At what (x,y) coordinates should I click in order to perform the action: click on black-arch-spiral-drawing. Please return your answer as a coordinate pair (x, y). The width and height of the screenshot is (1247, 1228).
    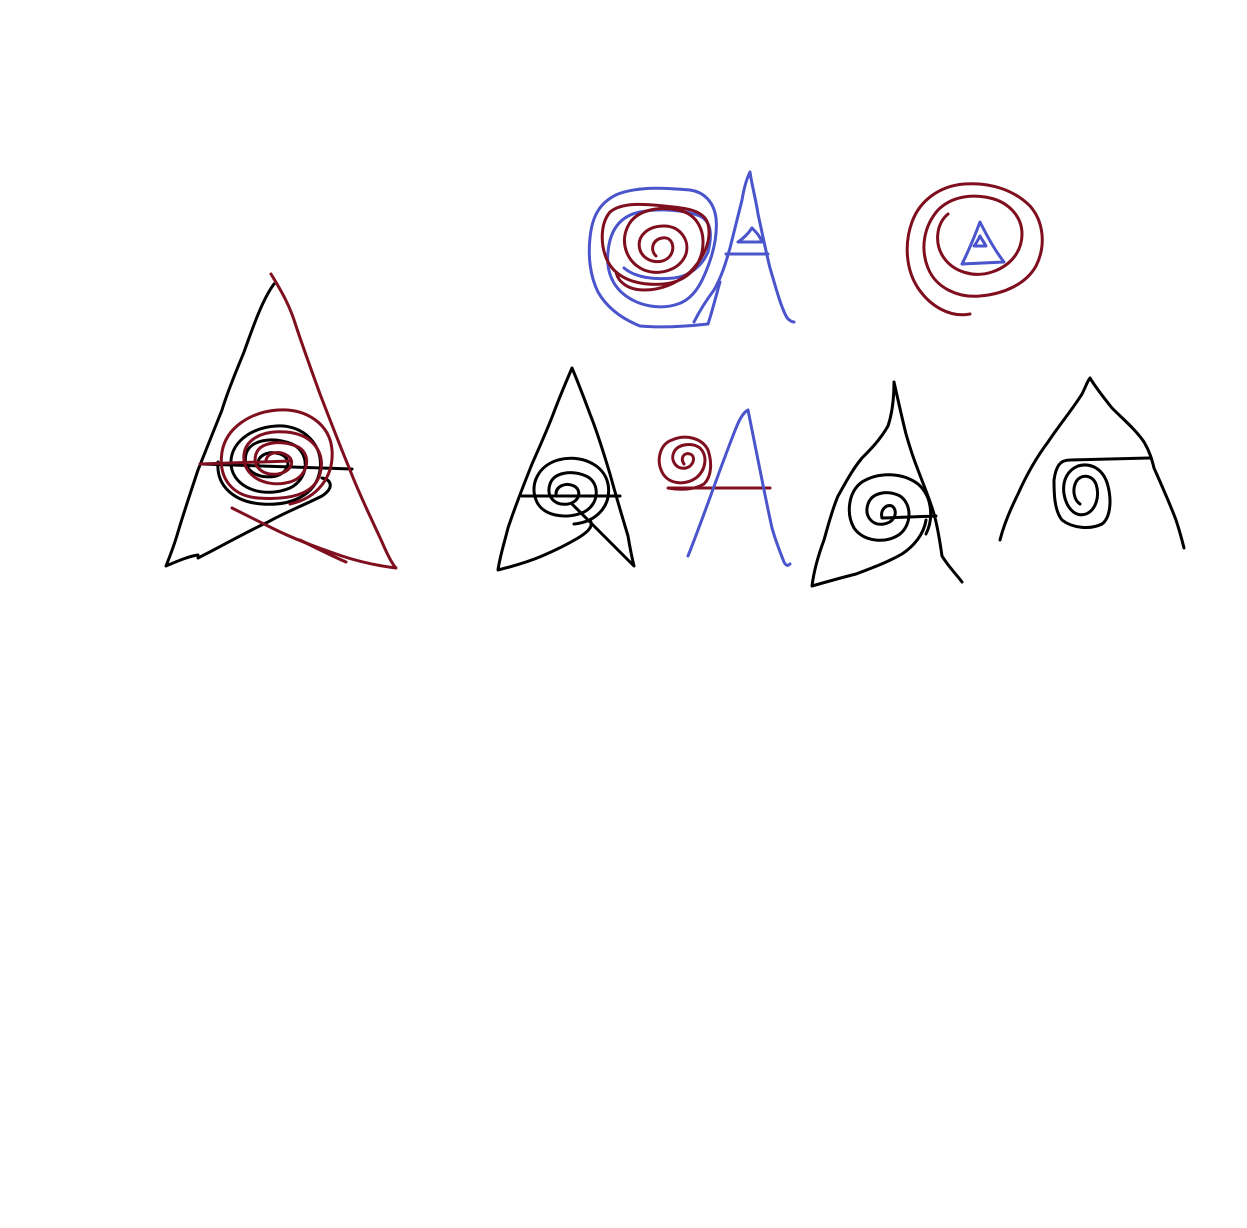
    Looking at the image, I should click on (1092, 463).